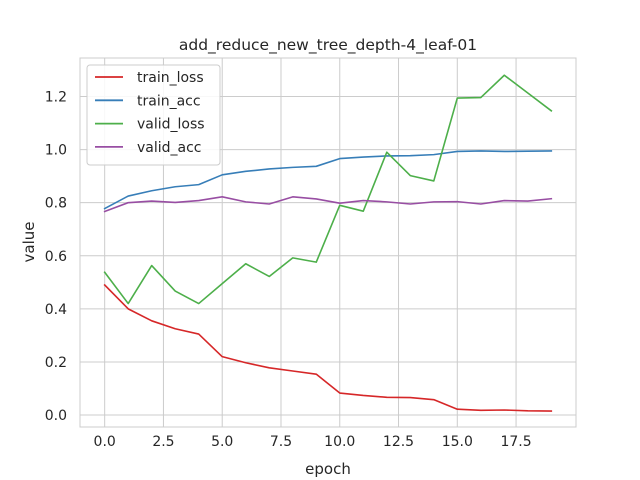 The height and width of the screenshot is (480, 640). I want to click on series-line-valid-acc, so click(328, 204).